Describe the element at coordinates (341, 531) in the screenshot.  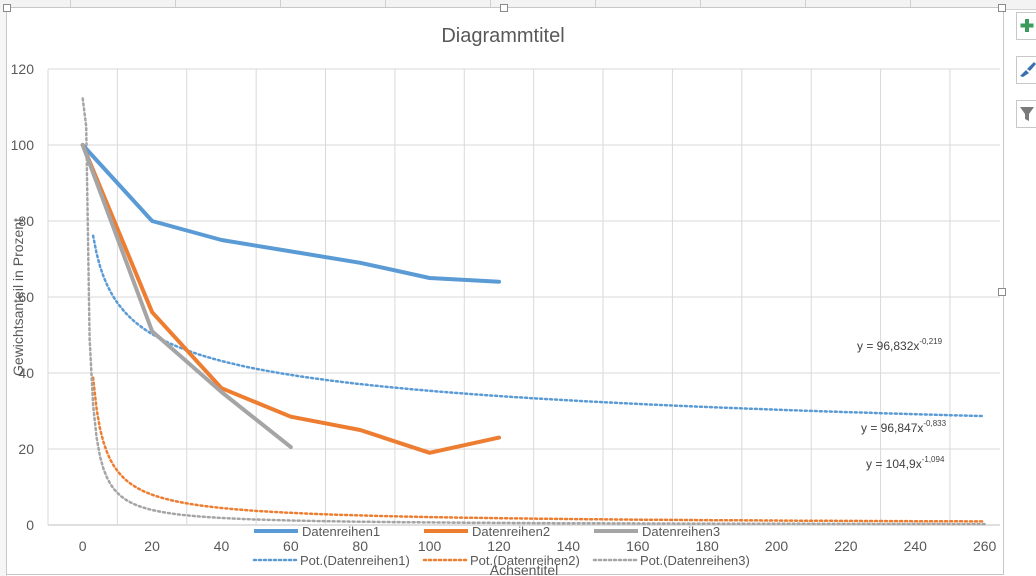
I see `legend-label: Datenreihen1` at that location.